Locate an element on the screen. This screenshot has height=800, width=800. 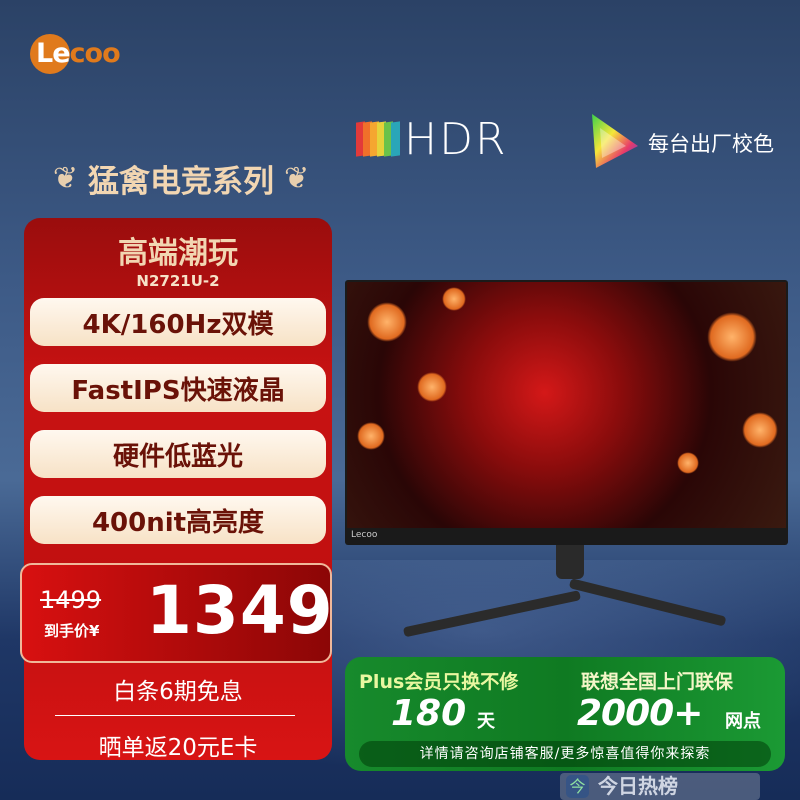
monitor-stand-neck is located at coordinates (570, 562).